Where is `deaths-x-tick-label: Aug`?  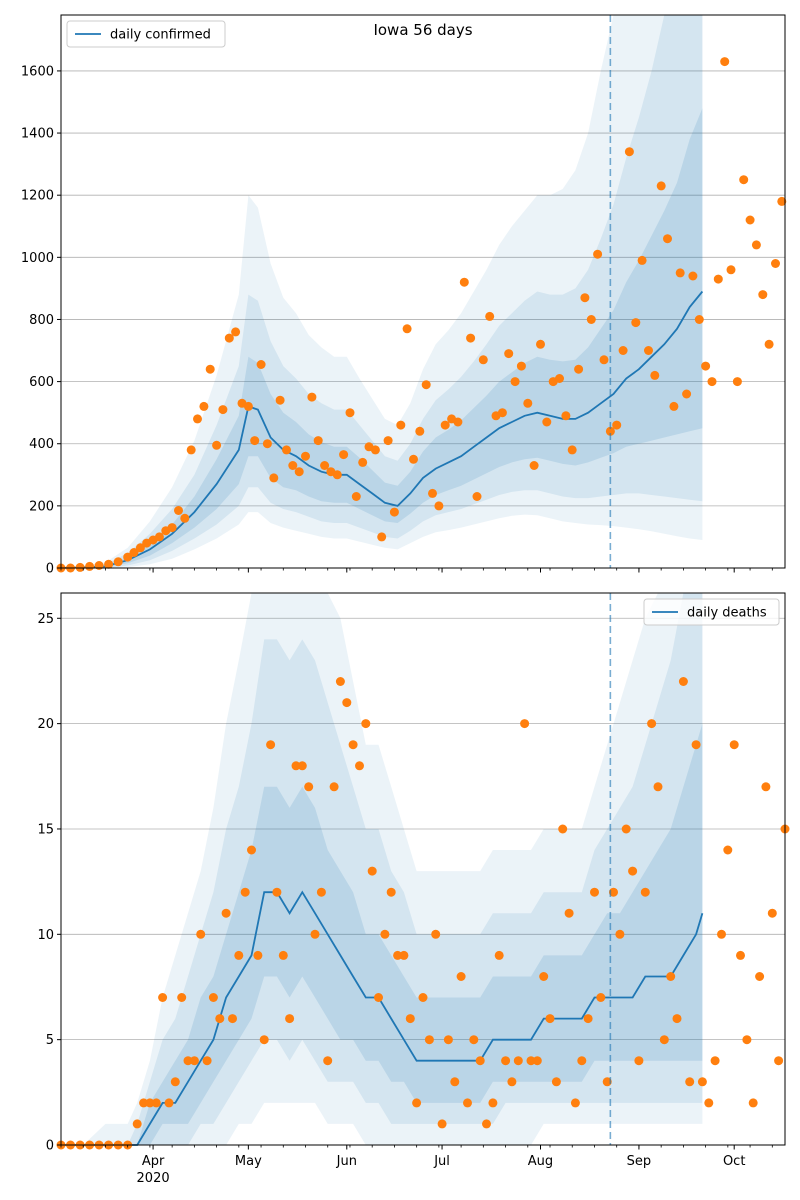 deaths-x-tick-label: Aug is located at coordinates (540, 1161).